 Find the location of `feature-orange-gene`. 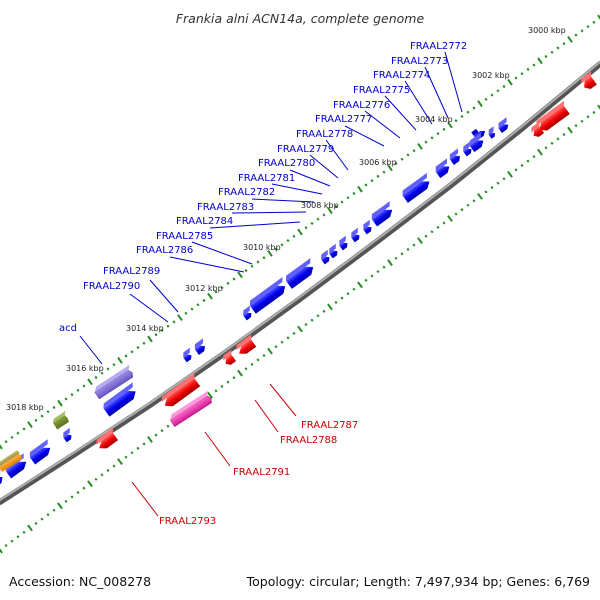

feature-orange-gene is located at coordinates (11, 461).